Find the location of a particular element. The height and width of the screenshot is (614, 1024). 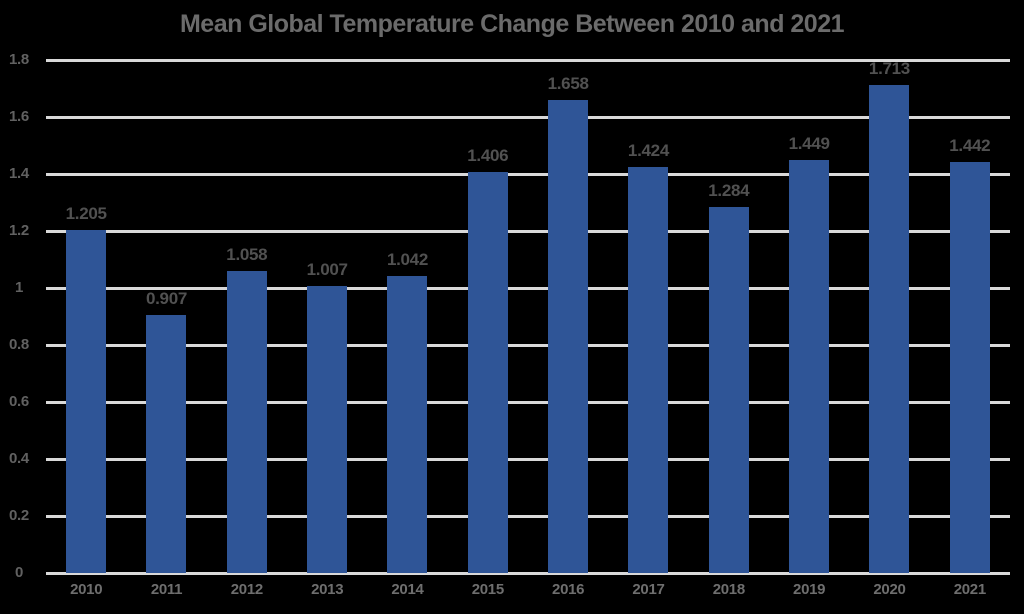

bar-slot: 1.658 is located at coordinates (568, 316).